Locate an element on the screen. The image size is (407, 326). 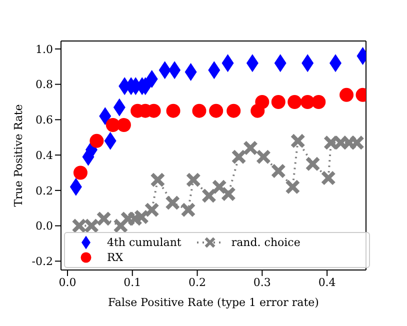
legend-label: RX is located at coordinates (115, 257).